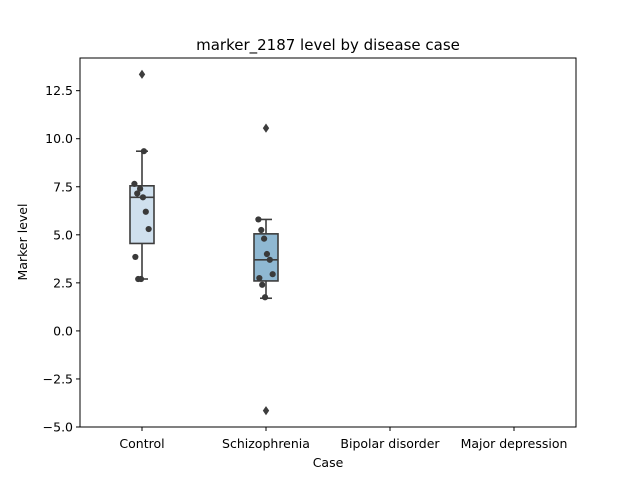 Image resolution: width=640 pixels, height=480 pixels. Describe the element at coordinates (63, 234) in the screenshot. I see `y-tick-label: 5.0` at that location.